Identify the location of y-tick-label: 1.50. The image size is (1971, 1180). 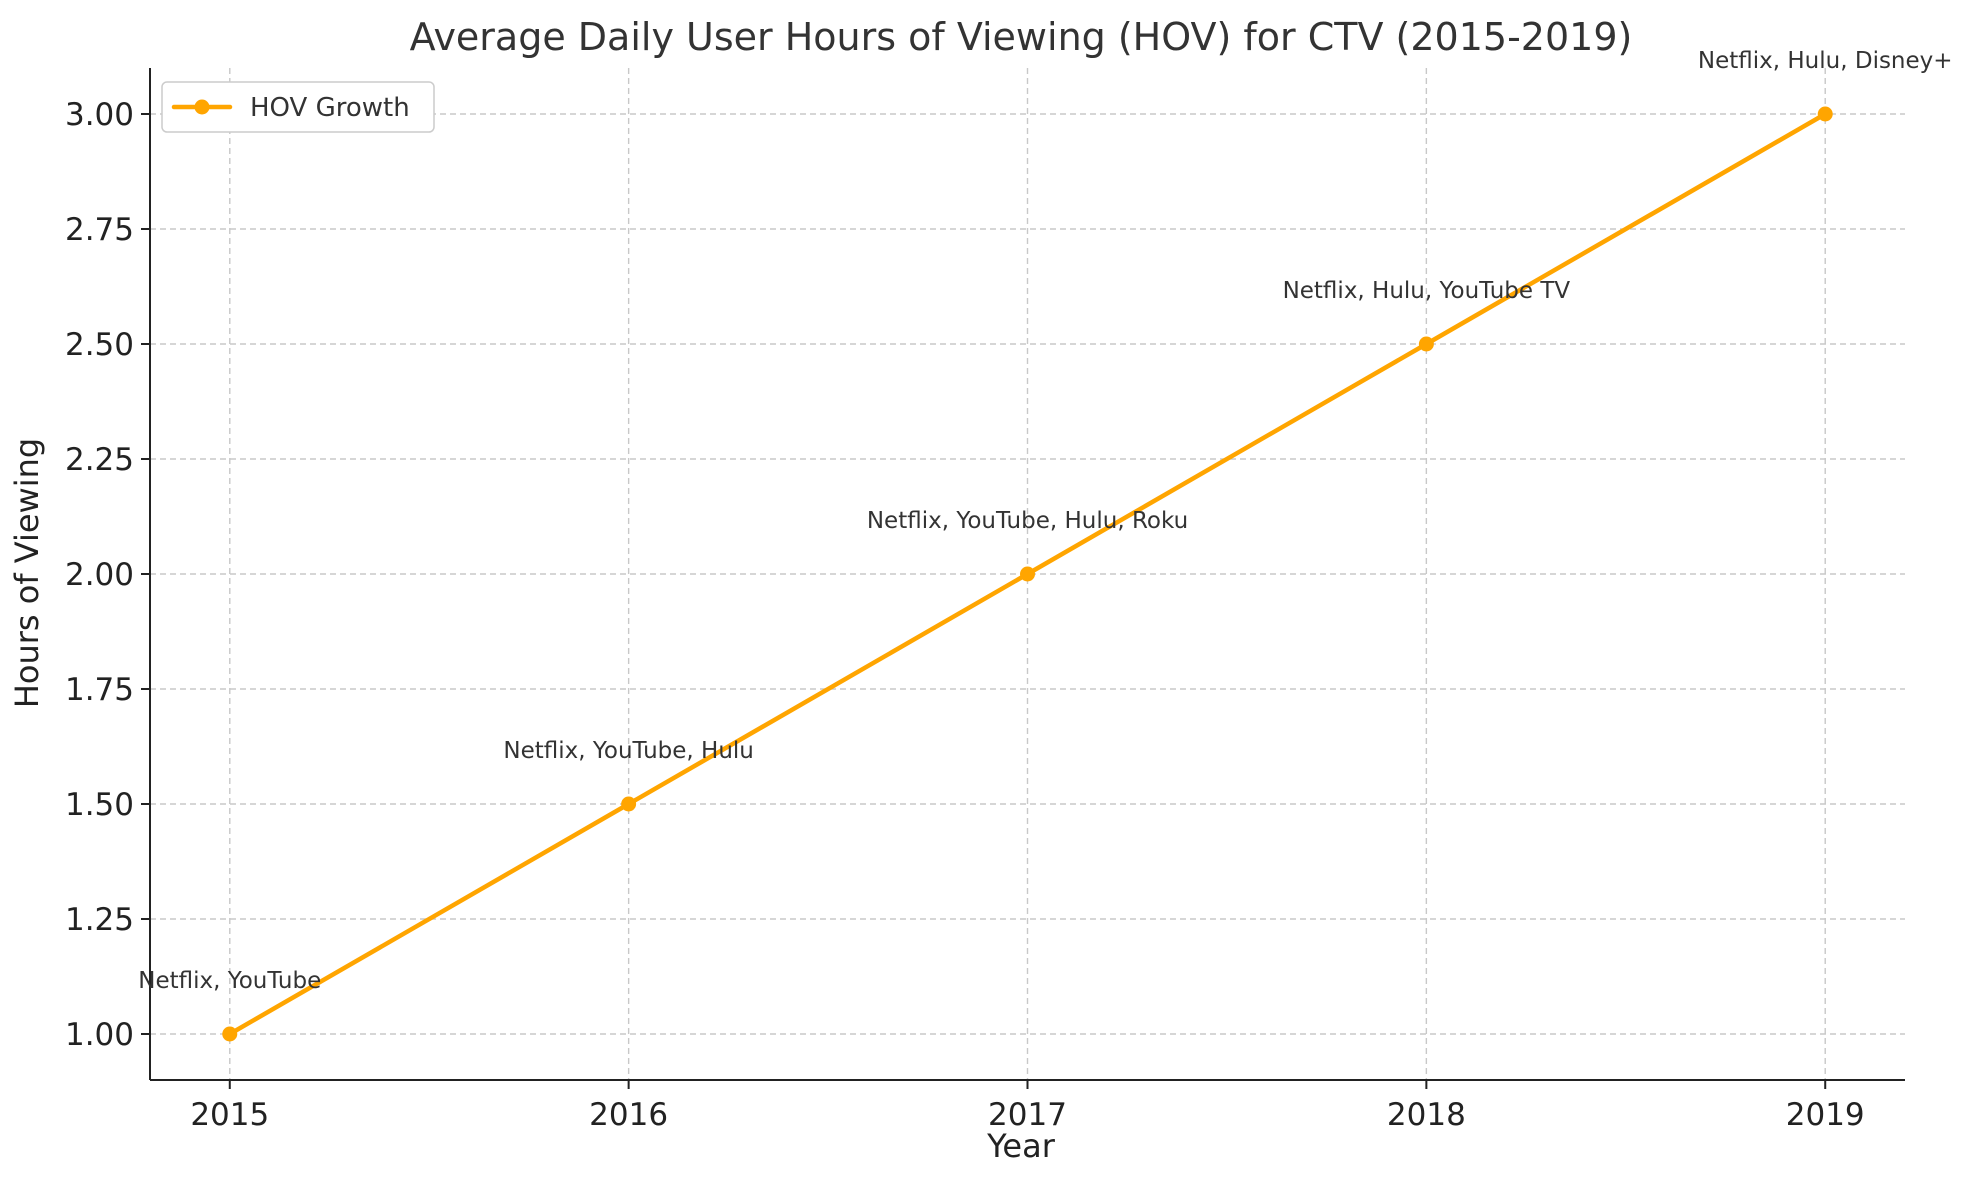
(99, 805).